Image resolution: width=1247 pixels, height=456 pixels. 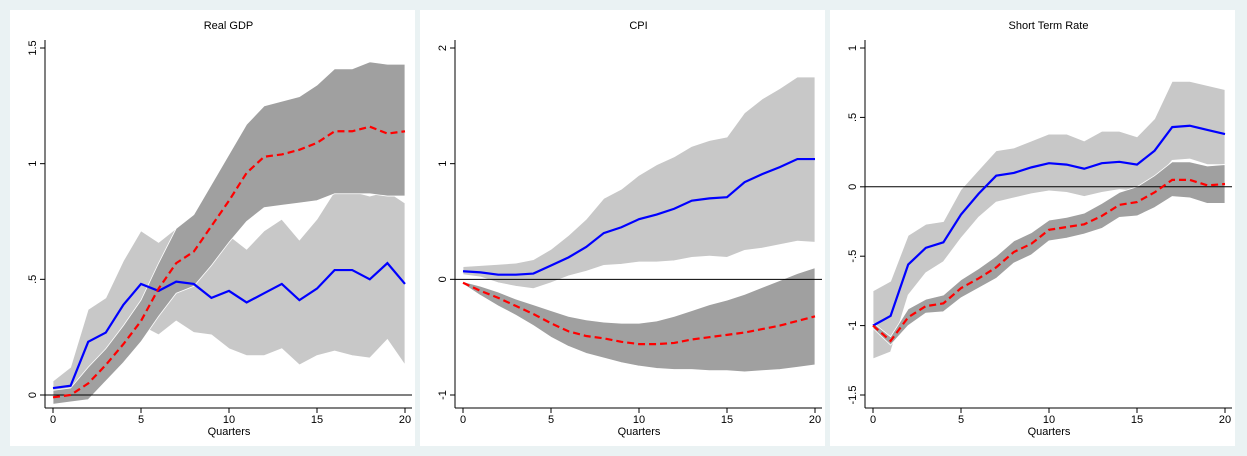 I want to click on y-tick-label: -.5, so click(x=853, y=256).